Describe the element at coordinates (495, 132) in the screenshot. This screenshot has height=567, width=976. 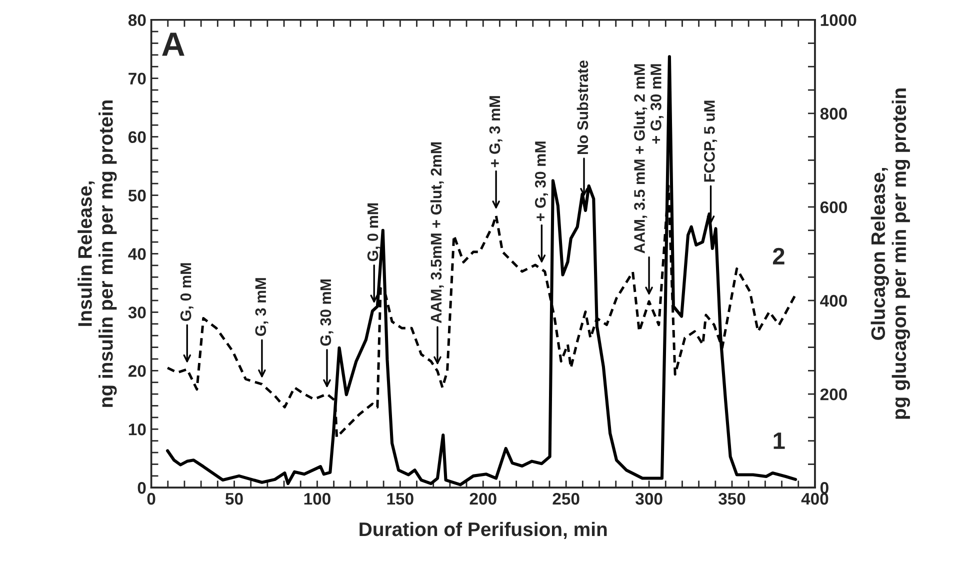
I see `annotation: + G, 3 mM` at that location.